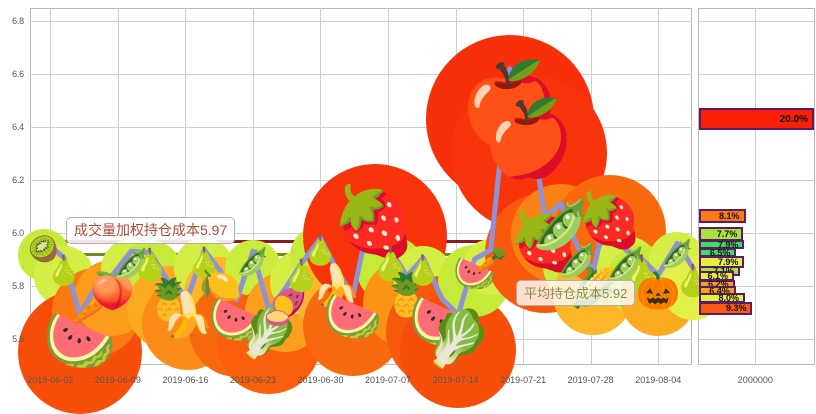  I want to click on volume-price-bar: 7.7%, so click(721, 234).